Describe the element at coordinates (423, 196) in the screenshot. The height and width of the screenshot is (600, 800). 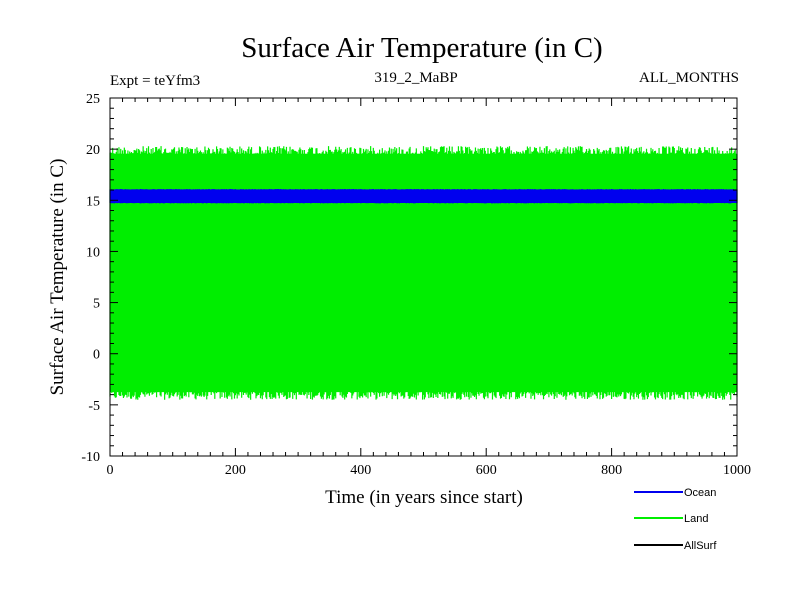
I see `ocean-series-line-fill` at that location.